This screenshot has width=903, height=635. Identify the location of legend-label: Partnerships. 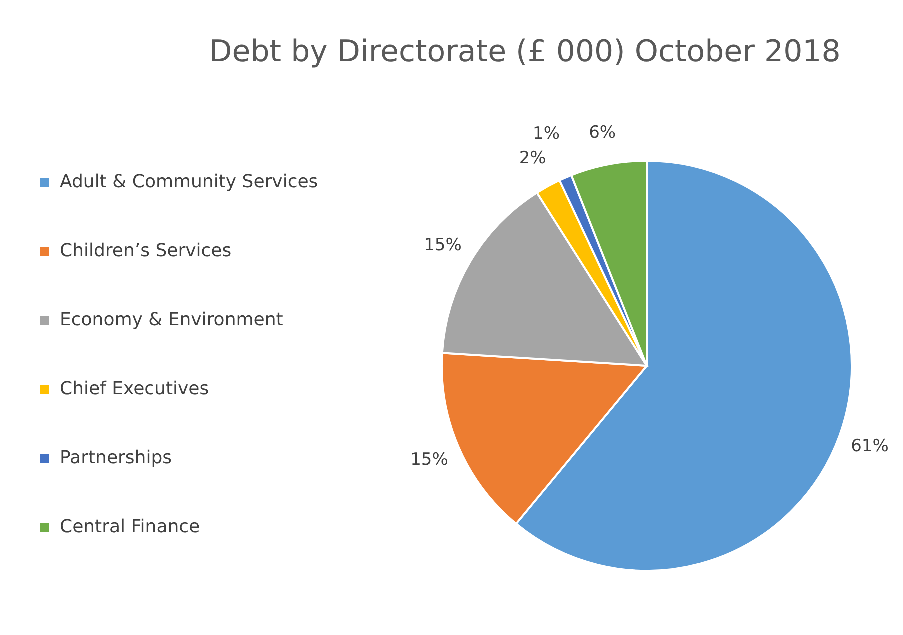
(116, 458).